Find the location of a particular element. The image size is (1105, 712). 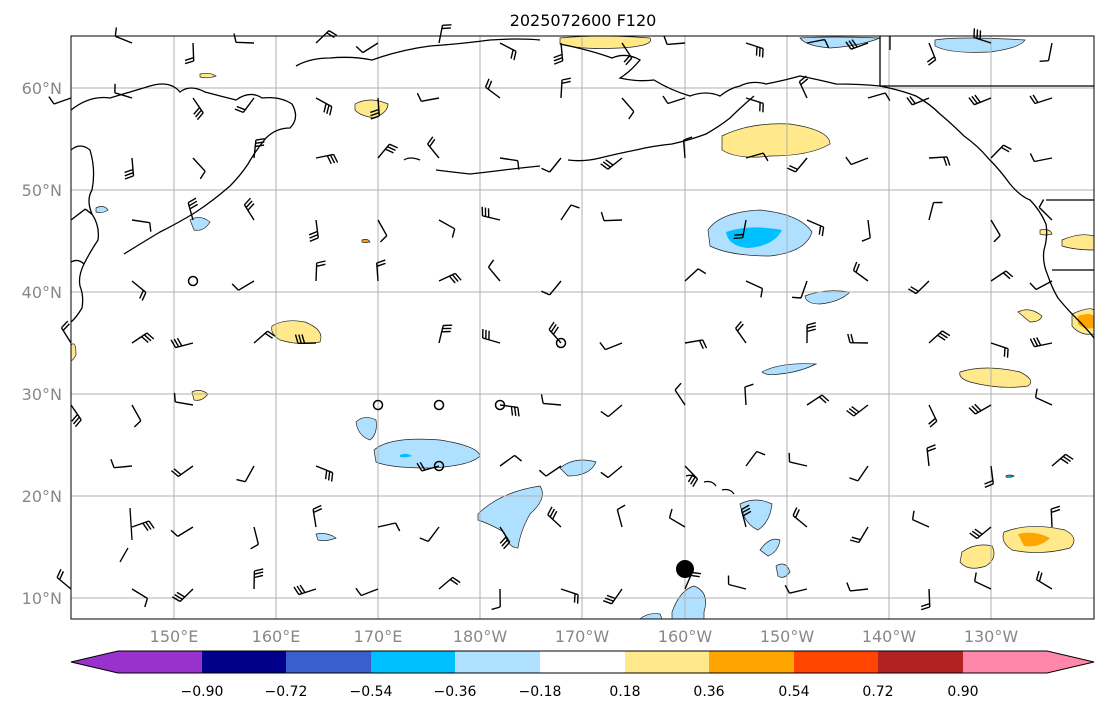

lon-label: 140°W is located at coordinates (889, 636).